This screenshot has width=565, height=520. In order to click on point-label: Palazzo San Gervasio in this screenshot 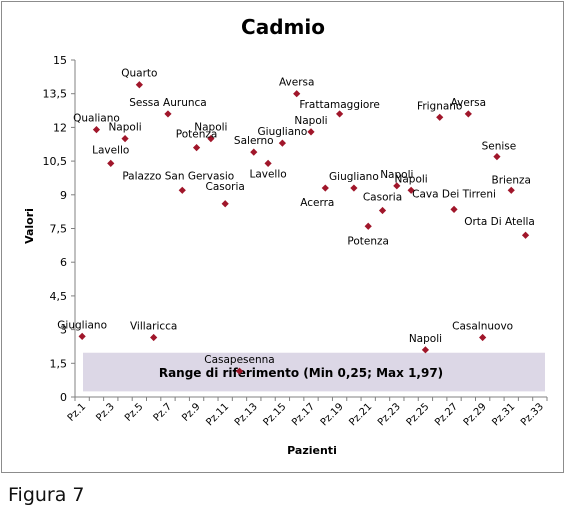, I will do `click(178, 176)`.